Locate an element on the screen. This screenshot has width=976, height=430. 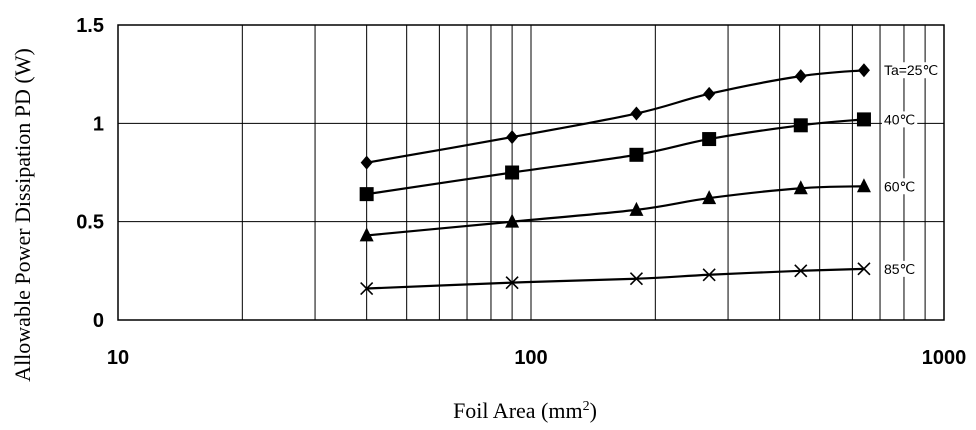
x-axis-title: Foil Area (mm2) is located at coordinates (525, 410).